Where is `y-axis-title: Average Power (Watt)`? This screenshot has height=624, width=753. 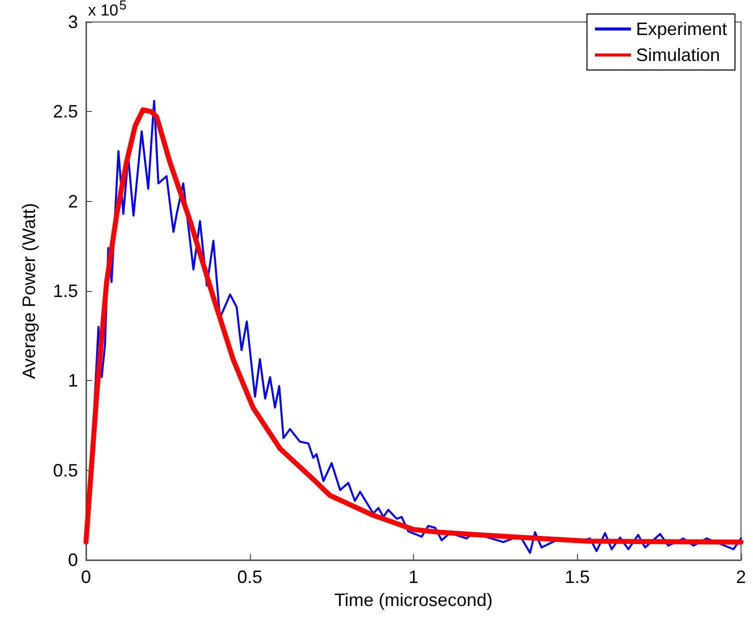 y-axis-title: Average Power (Watt) is located at coordinates (29, 291).